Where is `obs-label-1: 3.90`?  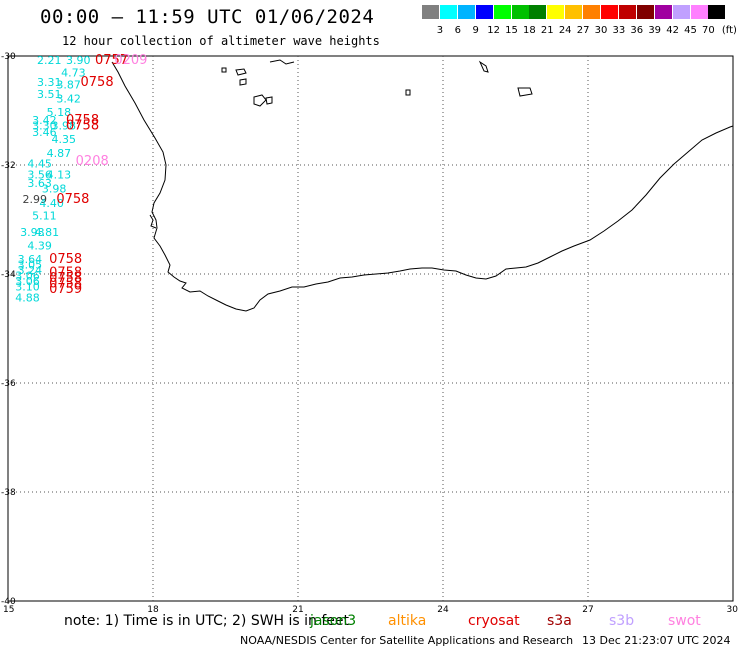
obs-label-1: 3.90 is located at coordinates (78, 60).